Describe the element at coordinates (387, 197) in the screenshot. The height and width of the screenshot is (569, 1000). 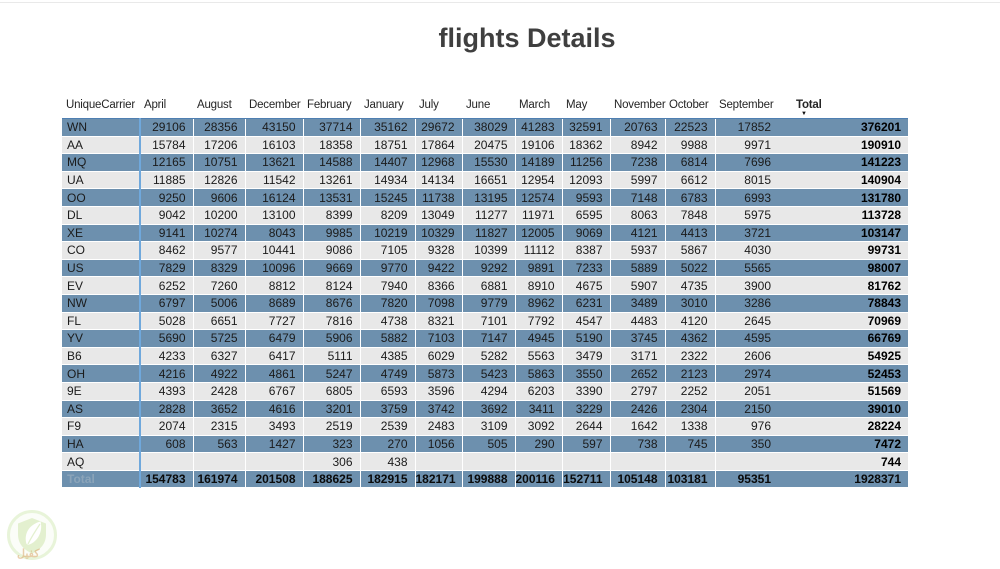
I see `value-cell: 15245` at that location.